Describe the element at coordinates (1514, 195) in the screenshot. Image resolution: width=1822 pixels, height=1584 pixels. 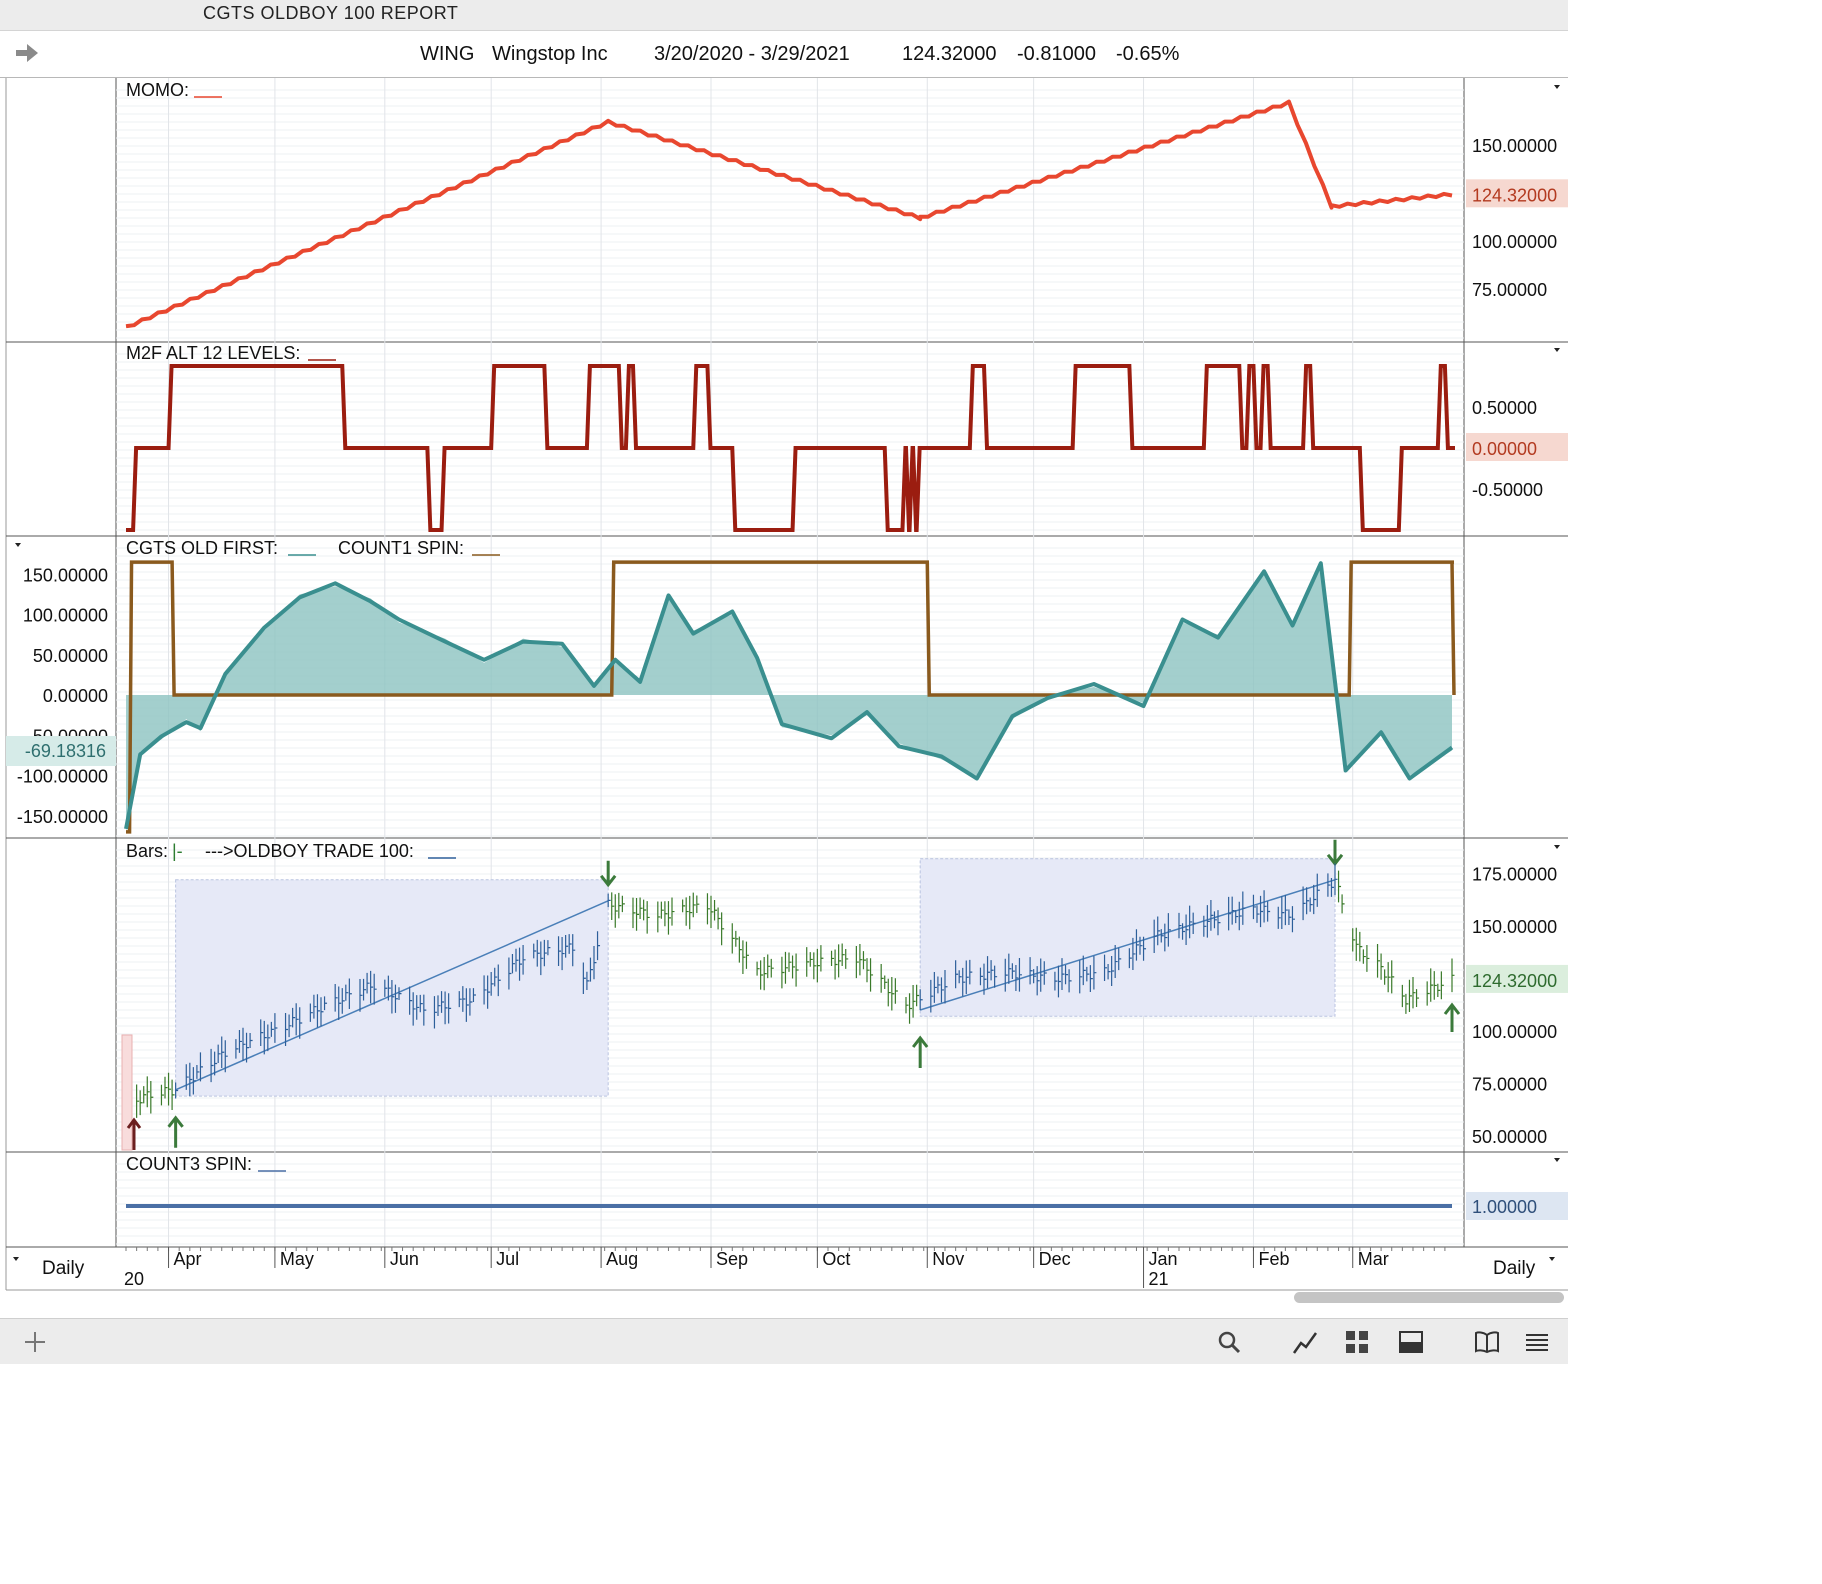
I see `momo-tick-label: 124.32000` at that location.